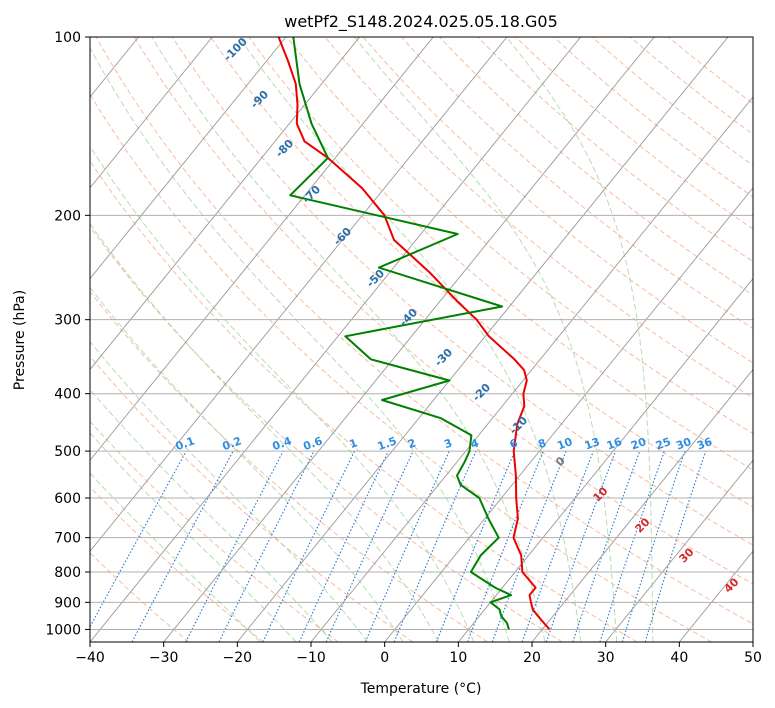  What do you see at coordinates (421, 689) in the screenshot?
I see `x-axis-label: Temperature (°C)` at bounding box center [421, 689].